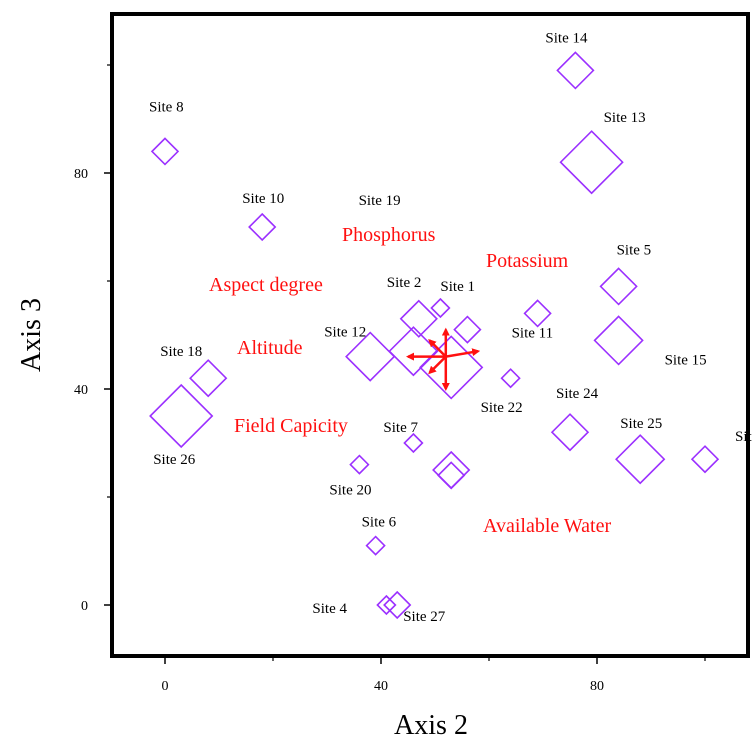 This screenshot has height=751, width=752. What do you see at coordinates (166, 107) in the screenshot?
I see `site-label: Site 8` at bounding box center [166, 107].